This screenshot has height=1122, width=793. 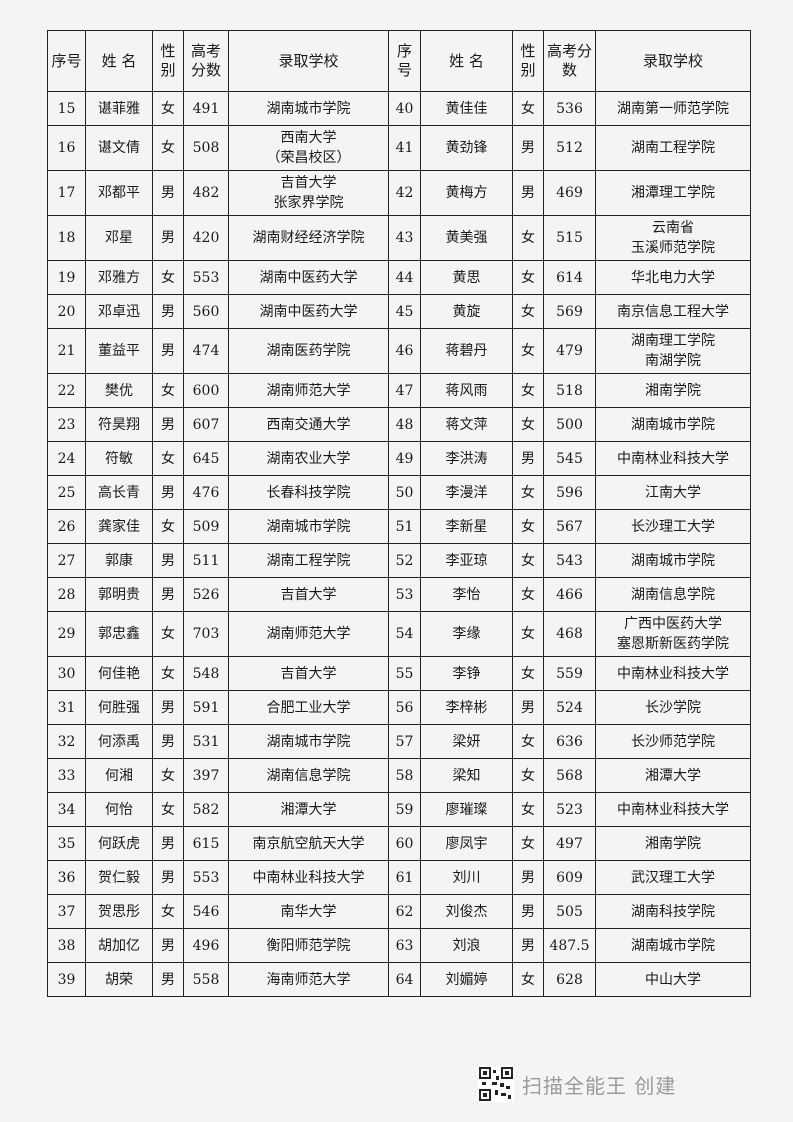 What do you see at coordinates (466, 877) in the screenshot?
I see `name-cell: 刘川` at bounding box center [466, 877].